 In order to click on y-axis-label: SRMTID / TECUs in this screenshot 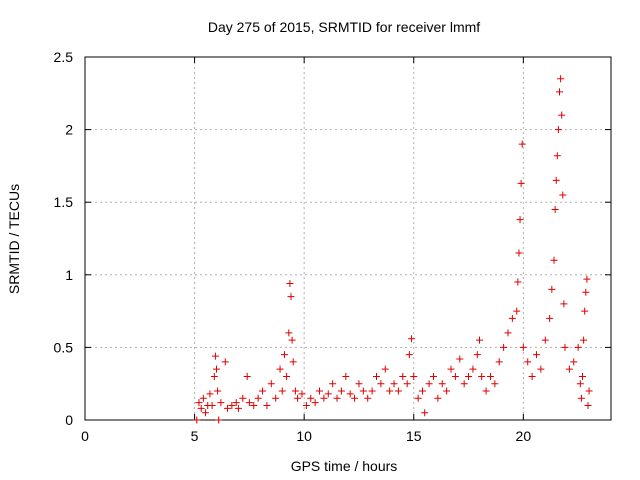, I will do `click(14, 239)`.